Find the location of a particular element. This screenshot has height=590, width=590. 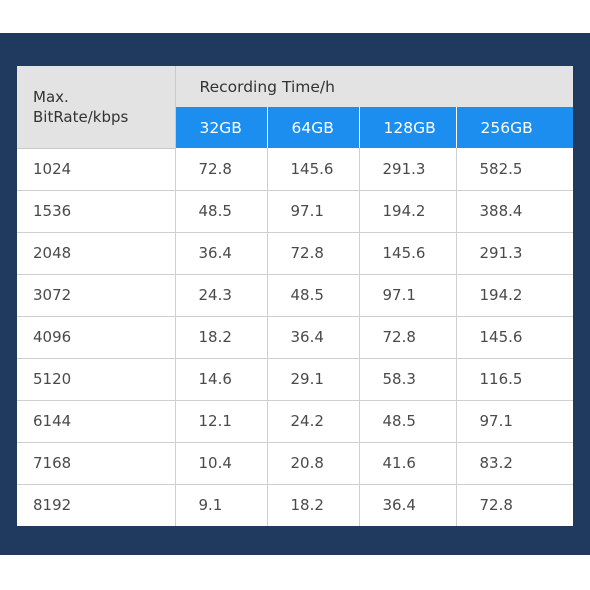

table-row: 5120 14.6 29.1 58.3 116.5 is located at coordinates (295, 378).